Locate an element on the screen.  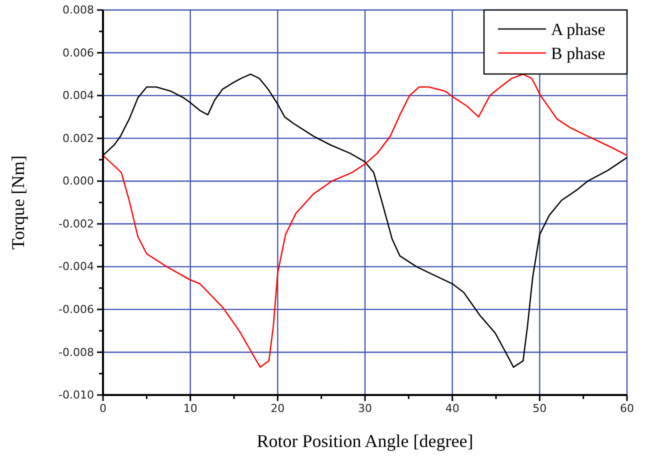
x-tick-label: 20 is located at coordinates (277, 408).